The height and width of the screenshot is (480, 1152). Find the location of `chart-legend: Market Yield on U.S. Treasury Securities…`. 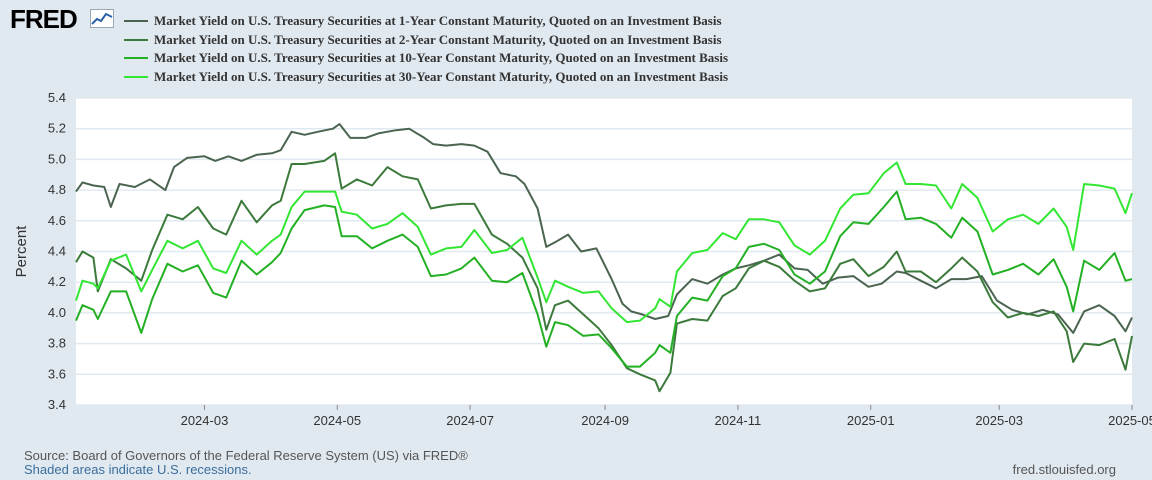

chart-legend: Market Yield on U.S. Treasury Securities… is located at coordinates (426, 49).